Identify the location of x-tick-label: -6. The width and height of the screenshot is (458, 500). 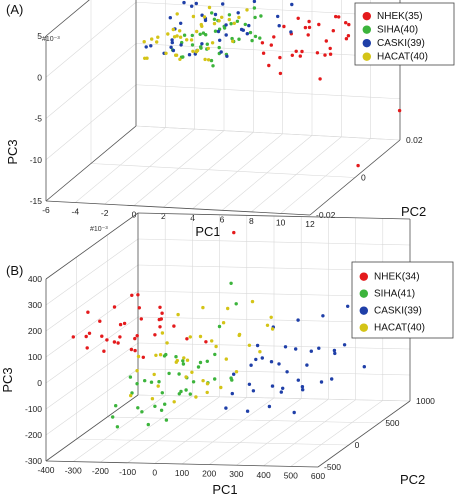
(46, 210).